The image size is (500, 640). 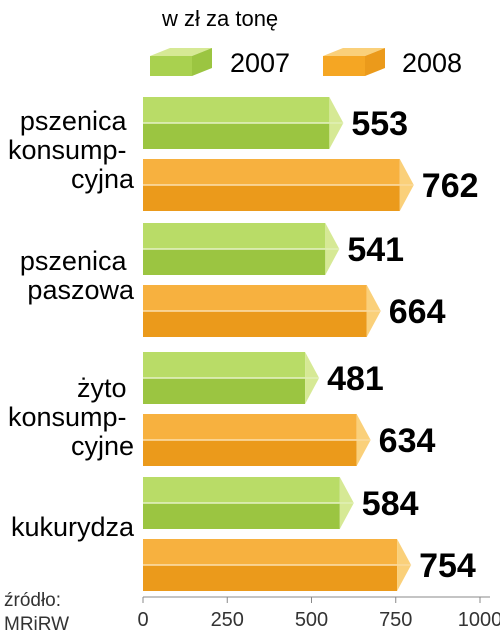 What do you see at coordinates (417, 312) in the screenshot?
I see `value-label-2008: 664` at bounding box center [417, 312].